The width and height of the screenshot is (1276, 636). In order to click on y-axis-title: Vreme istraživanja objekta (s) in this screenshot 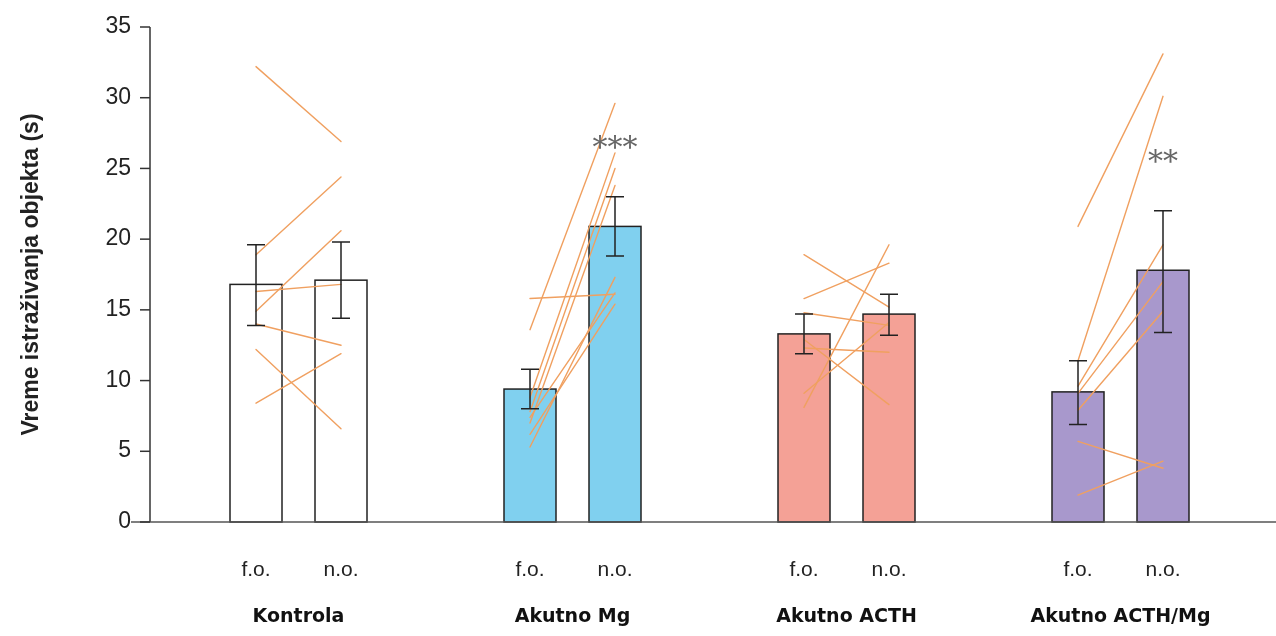, I will do `click(30, 274)`.